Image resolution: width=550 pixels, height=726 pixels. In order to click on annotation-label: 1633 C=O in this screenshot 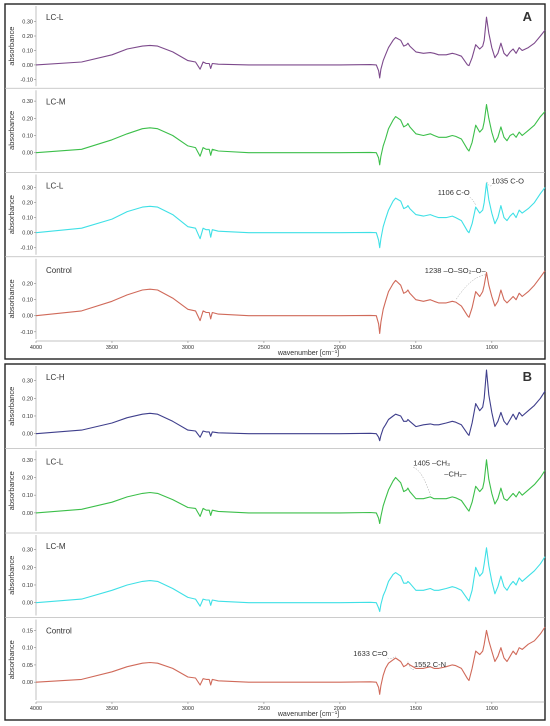, I will do `click(370, 653)`.